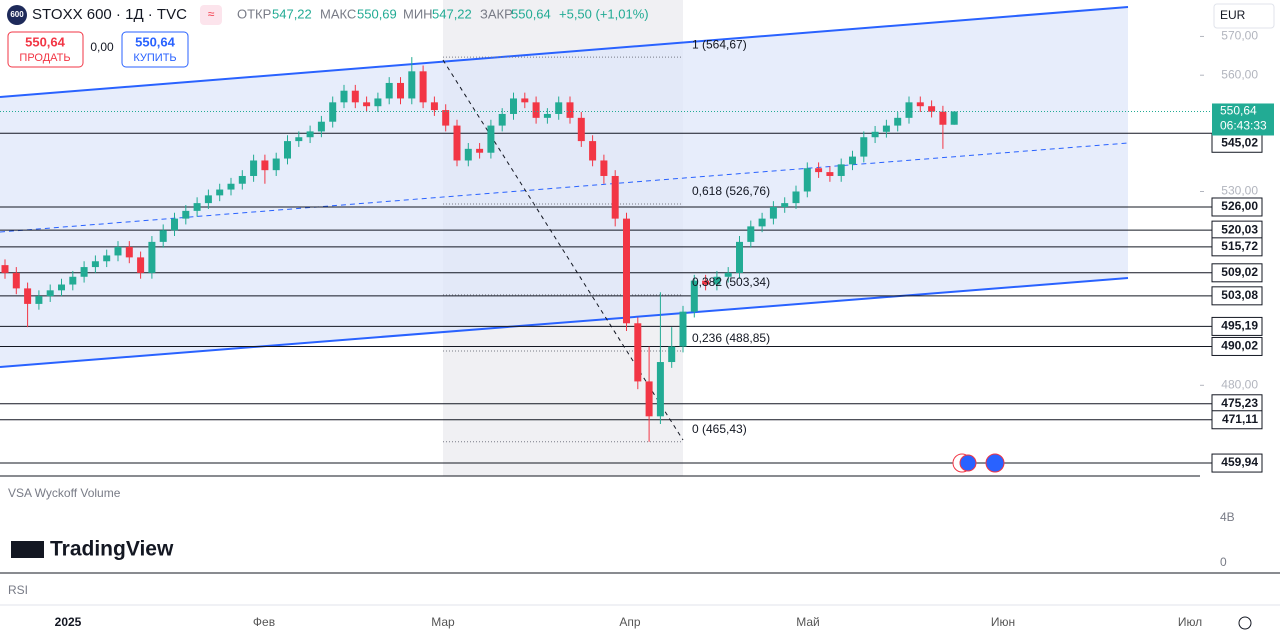 This screenshot has width=1280, height=638. What do you see at coordinates (155, 49) in the screenshot?
I see `buy-button` at bounding box center [155, 49].